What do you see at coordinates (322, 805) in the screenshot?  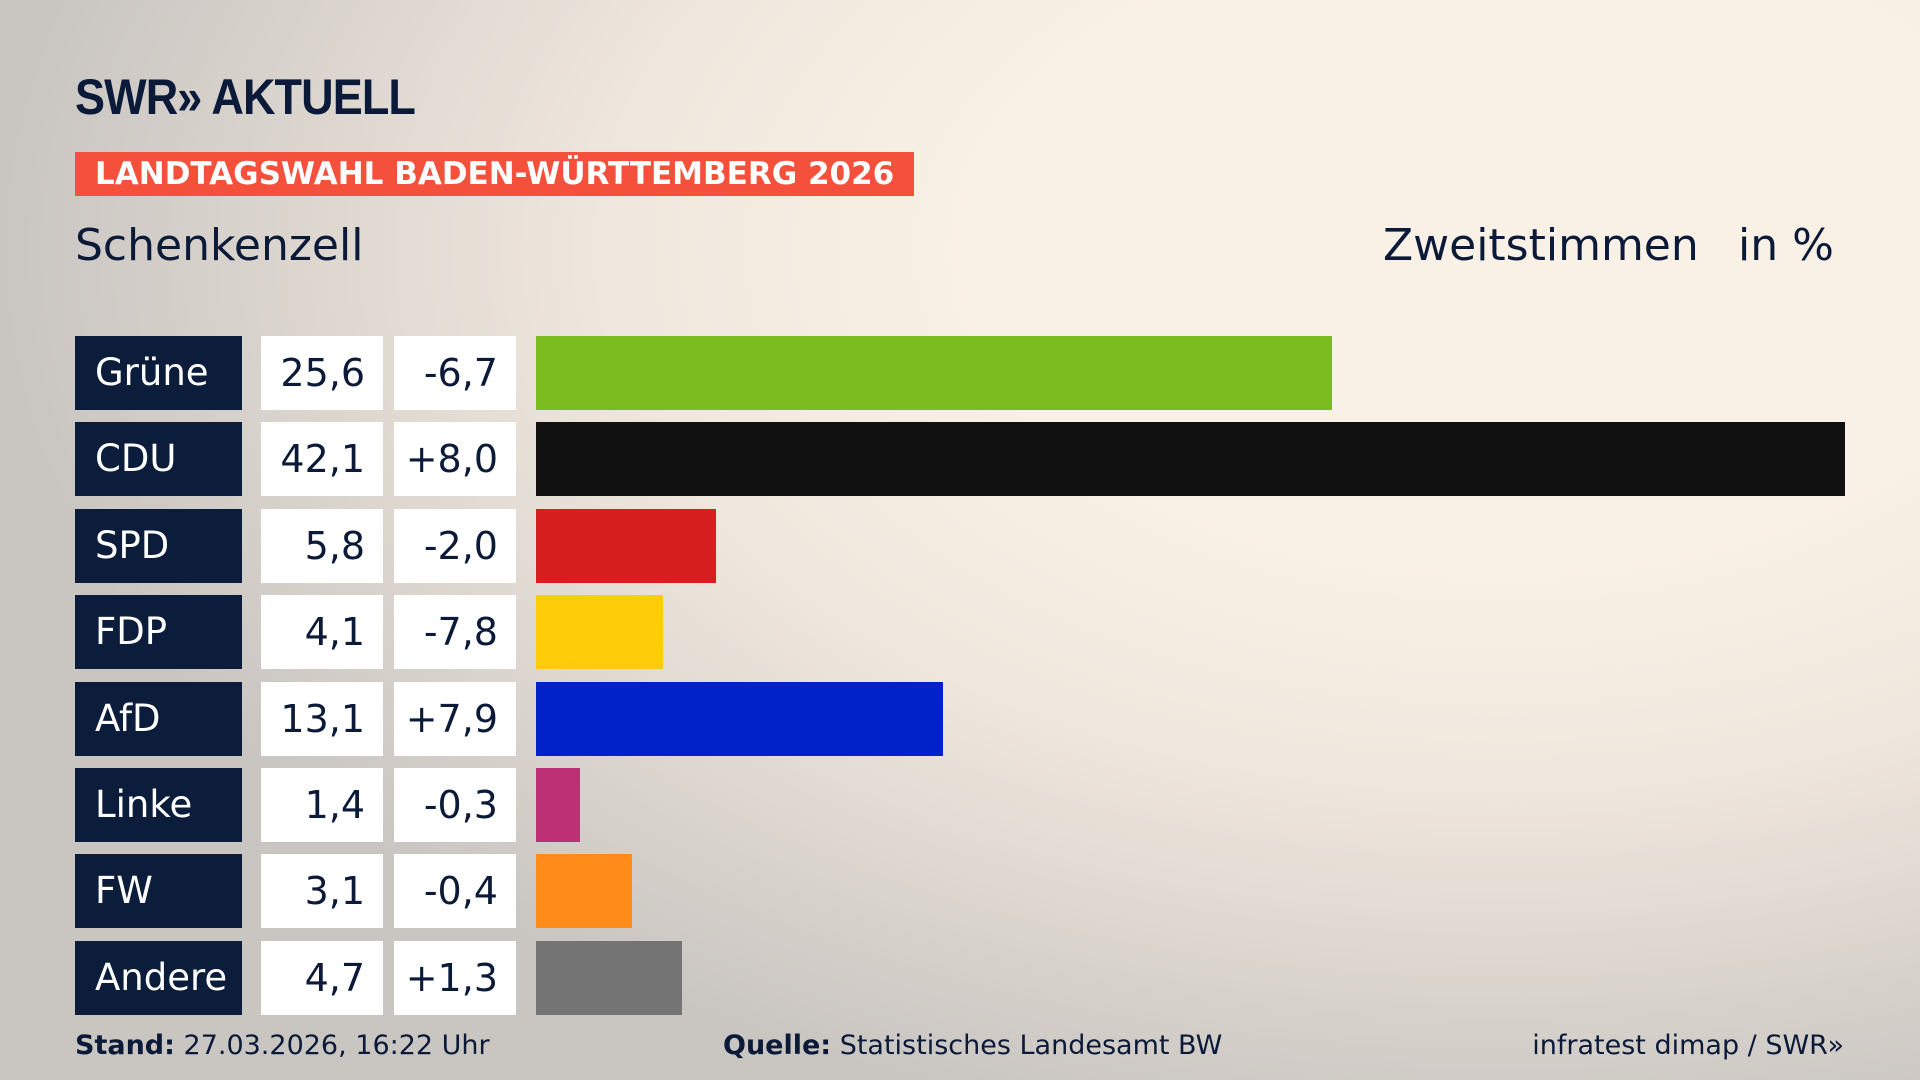 I see `value-label: 1,4` at bounding box center [322, 805].